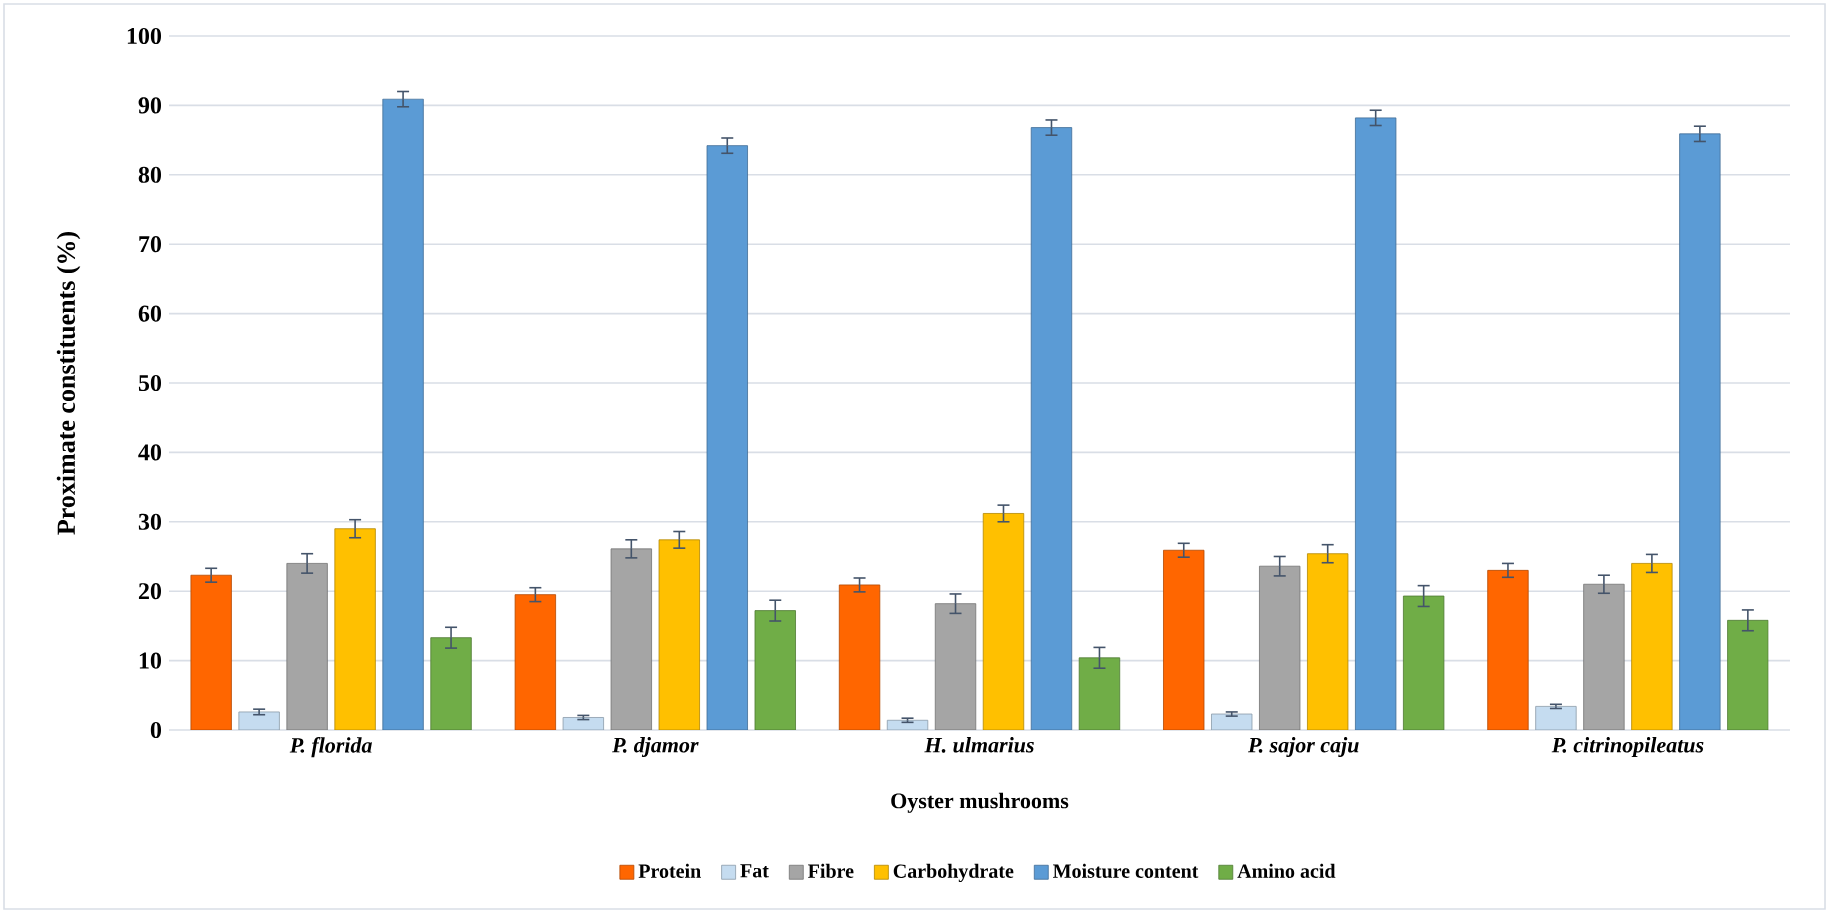 Image resolution: width=1829 pixels, height=913 pixels. Describe the element at coordinates (150, 383) in the screenshot. I see `y-tick-label: 50` at that location.